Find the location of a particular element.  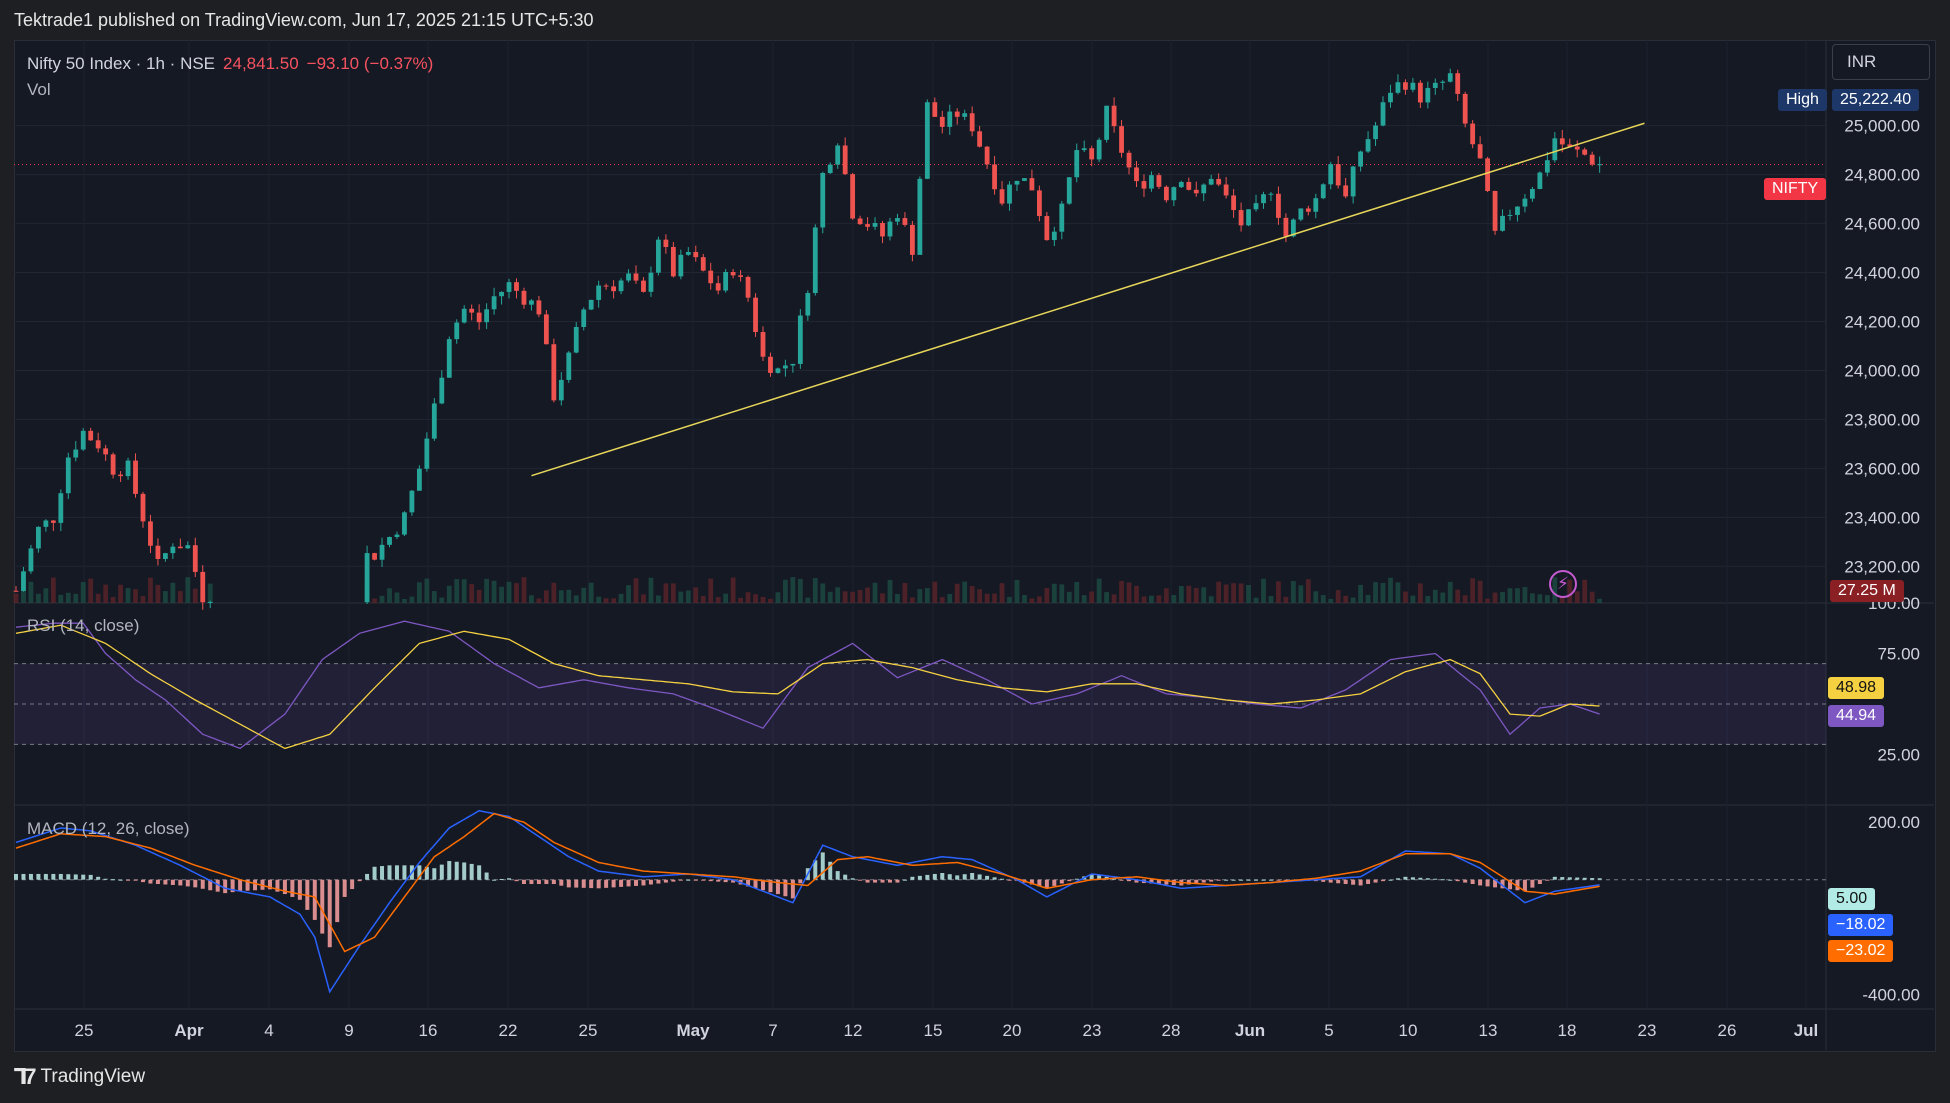

symbol-tag: NIFTY is located at coordinates (1795, 189).